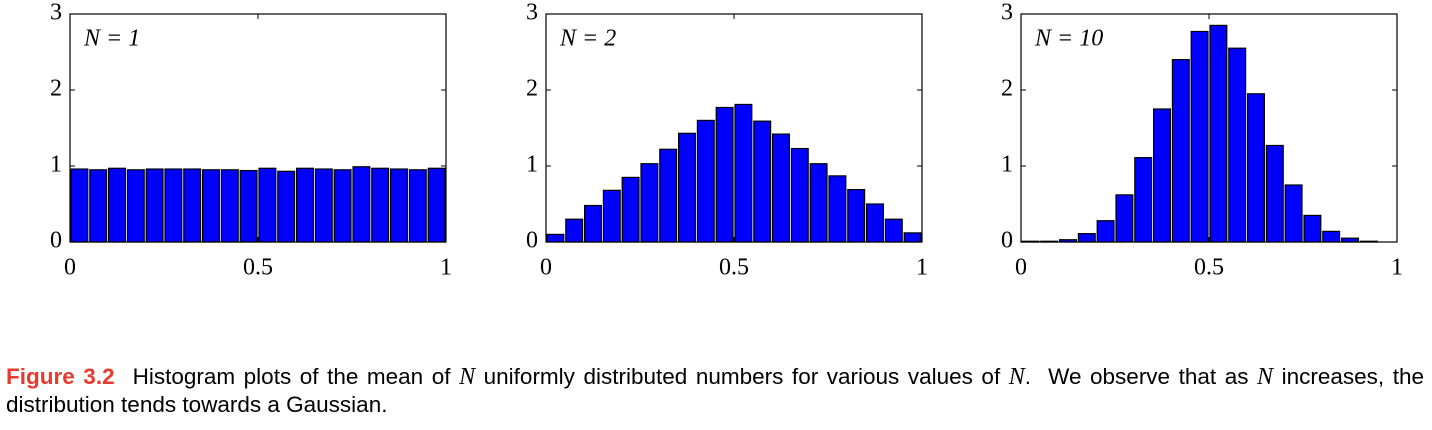  I want to click on annotation: N = 2, so click(587, 39).